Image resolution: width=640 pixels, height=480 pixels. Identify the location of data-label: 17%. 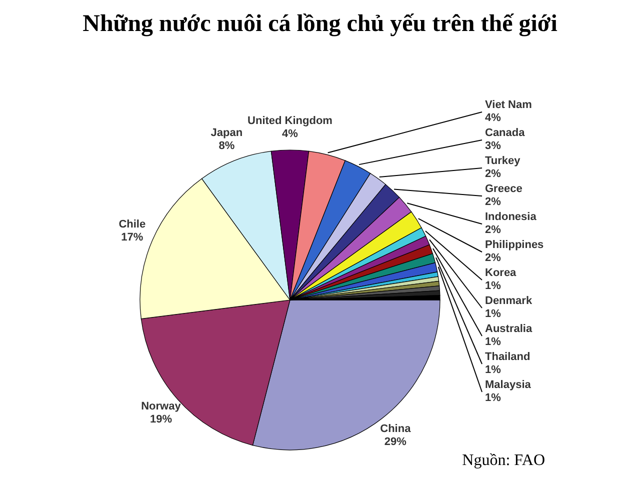
(132, 238).